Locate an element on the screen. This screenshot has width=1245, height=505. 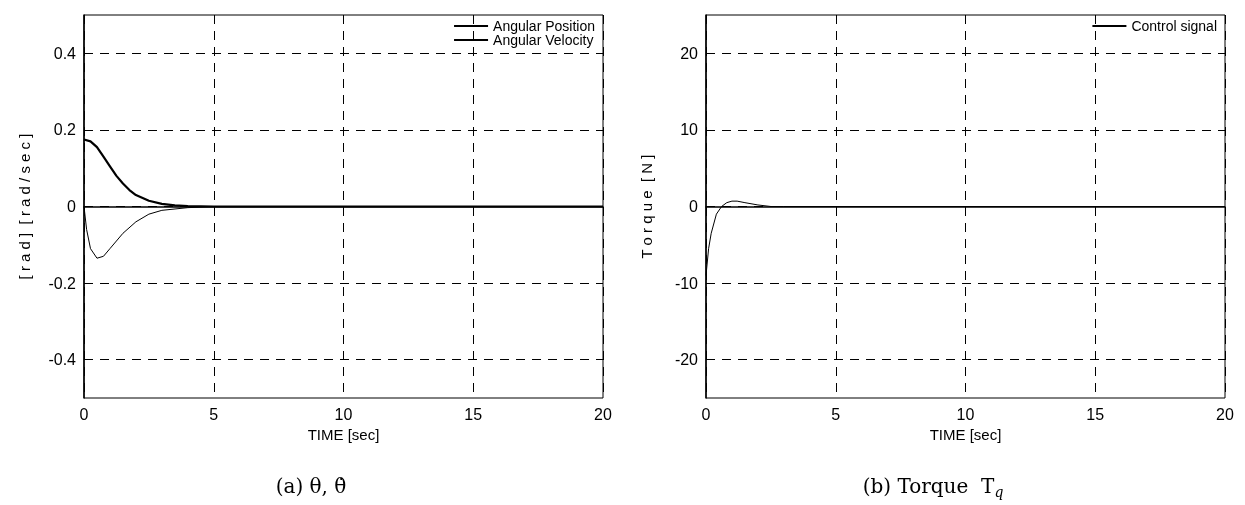
text: (a) θ, θ̇ is located at coordinates (311, 486).